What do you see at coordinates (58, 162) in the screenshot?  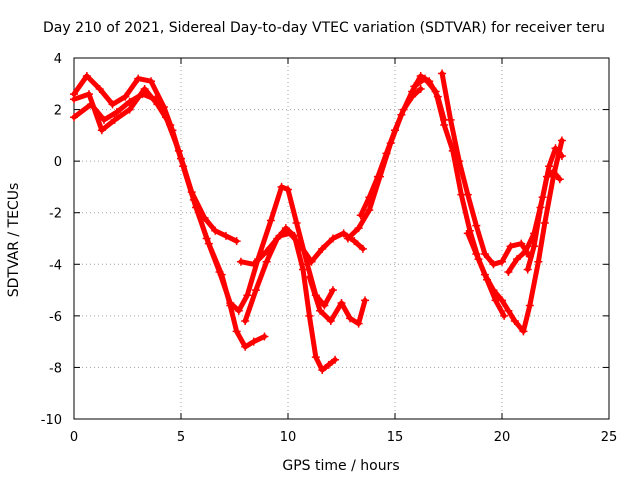 I see `y-tick-label: 0` at bounding box center [58, 162].